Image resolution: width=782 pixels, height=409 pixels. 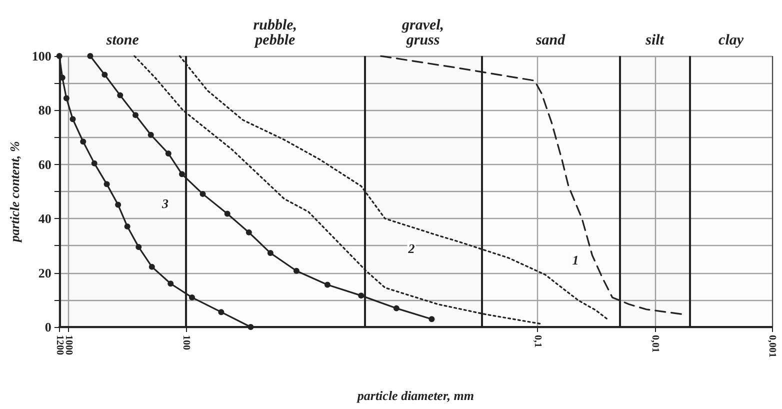 What do you see at coordinates (186, 342) in the screenshot?
I see `x-tick-label: 100` at bounding box center [186, 342].